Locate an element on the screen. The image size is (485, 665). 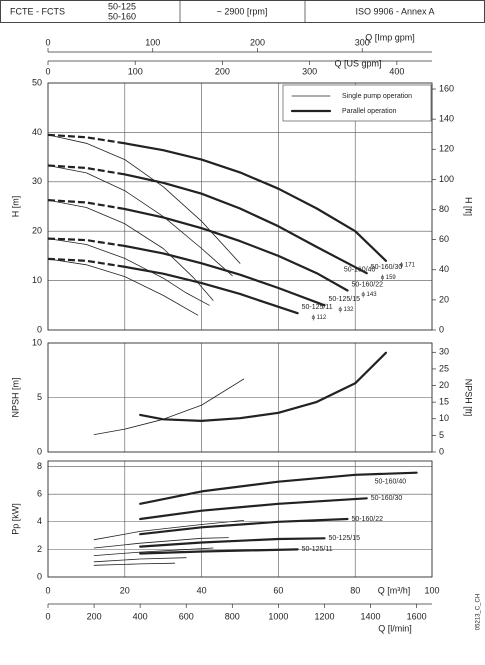
y-tick-label: 30 is located at coordinates (37, 181).